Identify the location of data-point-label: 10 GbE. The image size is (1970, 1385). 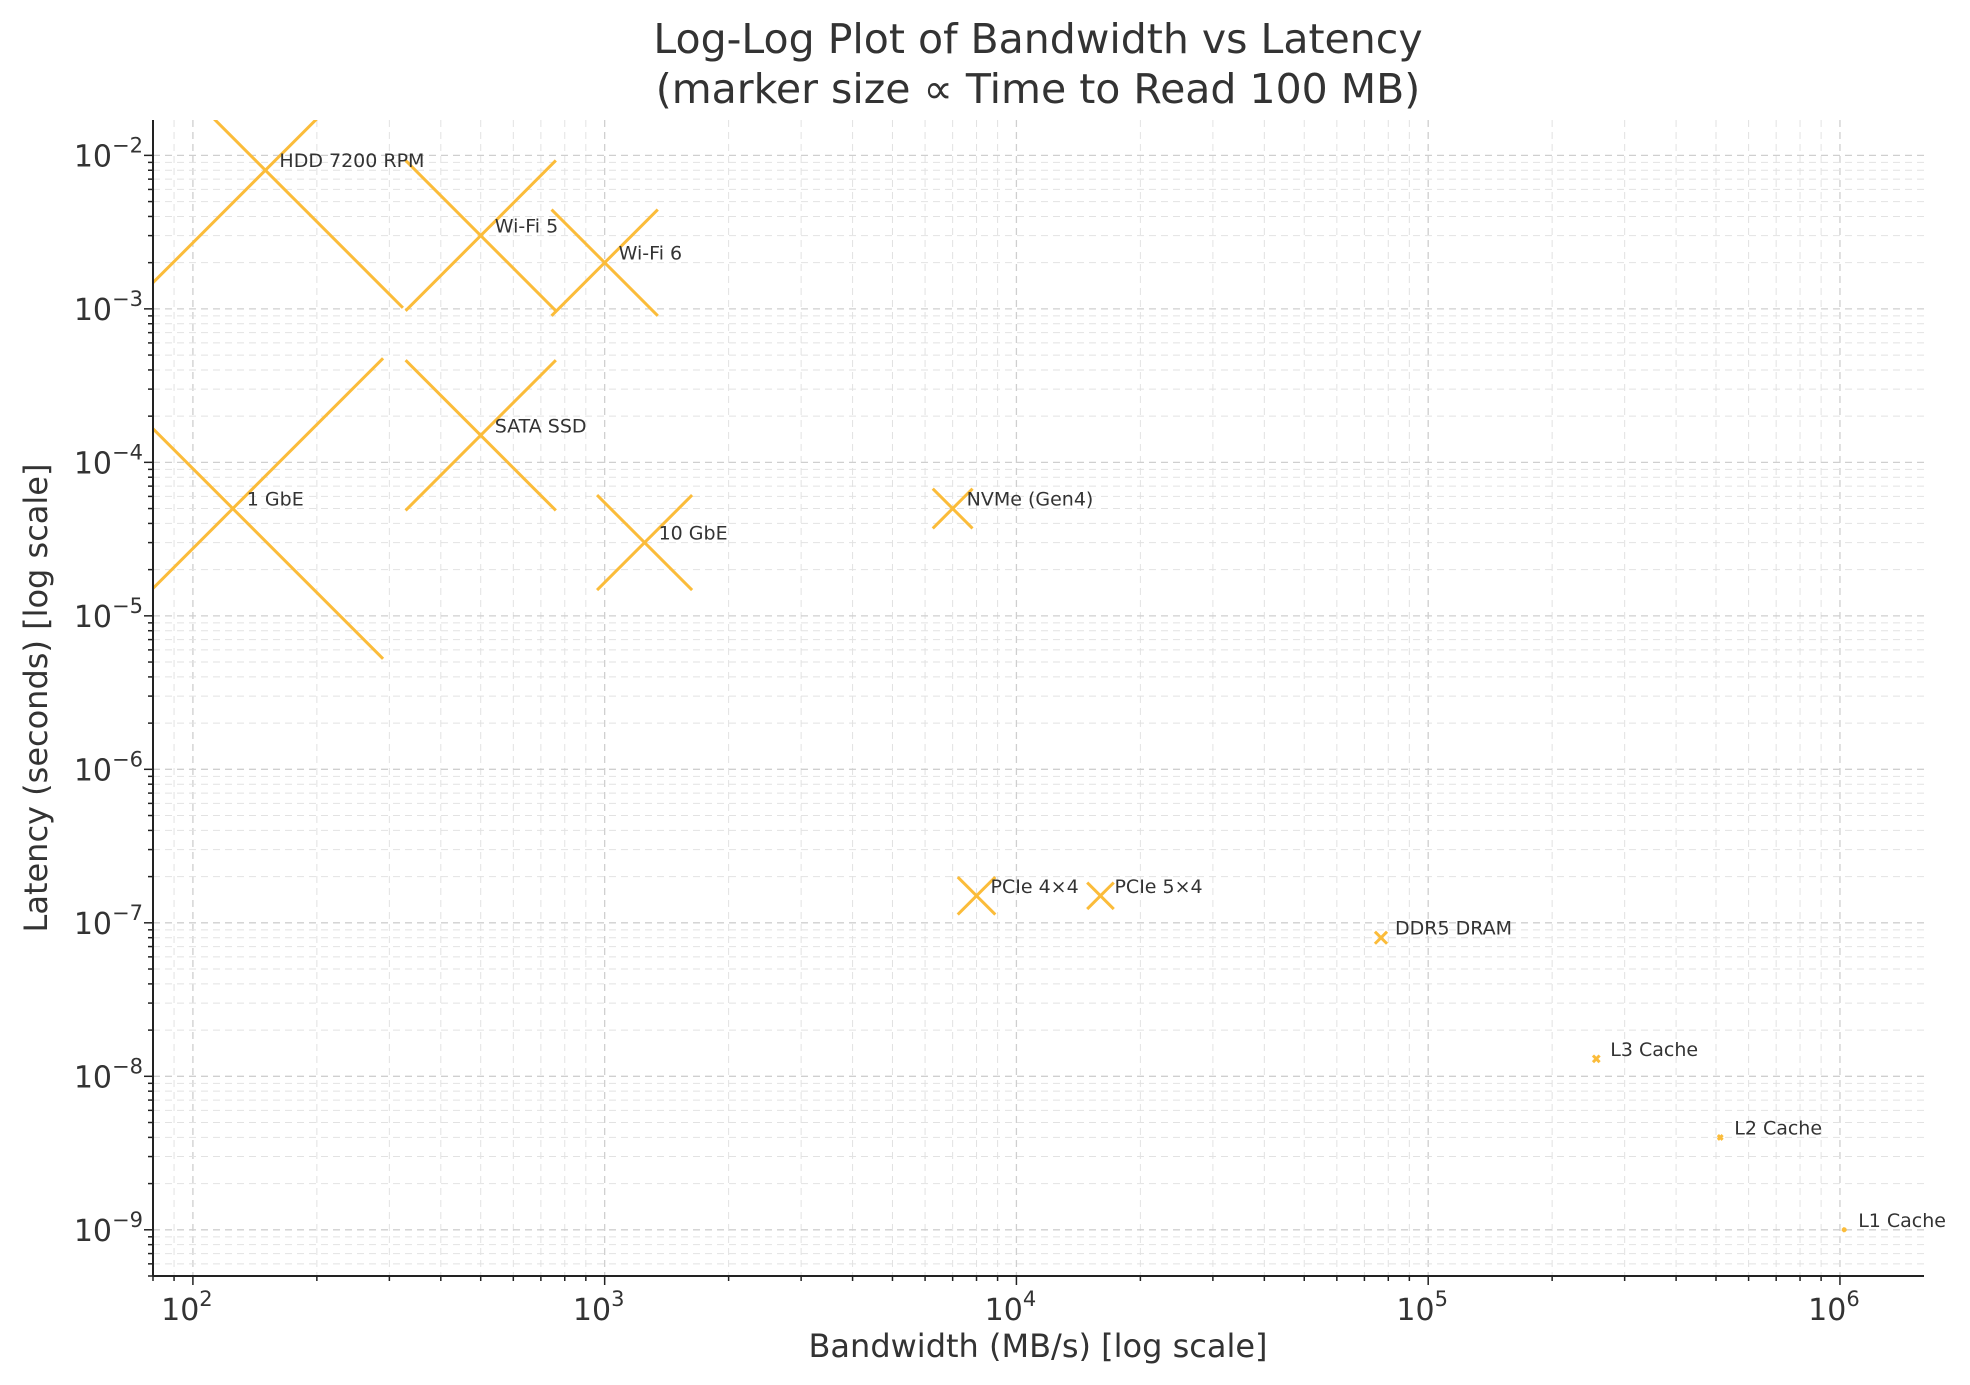
(693, 534).